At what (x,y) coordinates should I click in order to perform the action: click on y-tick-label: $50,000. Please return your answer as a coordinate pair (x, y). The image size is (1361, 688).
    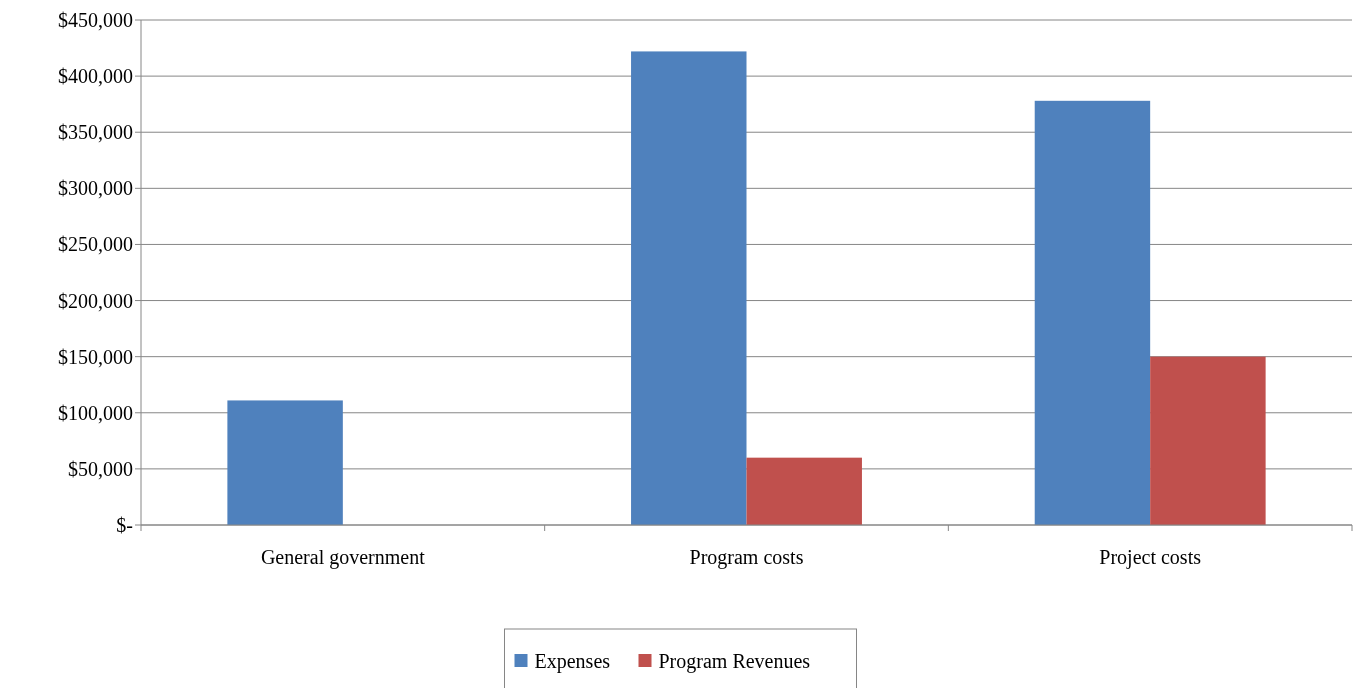
    Looking at the image, I should click on (100, 468).